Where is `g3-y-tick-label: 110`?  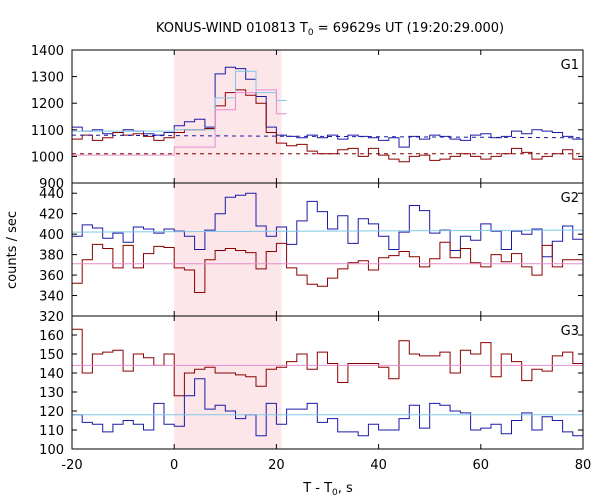 g3-y-tick-label: 110 is located at coordinates (51, 431).